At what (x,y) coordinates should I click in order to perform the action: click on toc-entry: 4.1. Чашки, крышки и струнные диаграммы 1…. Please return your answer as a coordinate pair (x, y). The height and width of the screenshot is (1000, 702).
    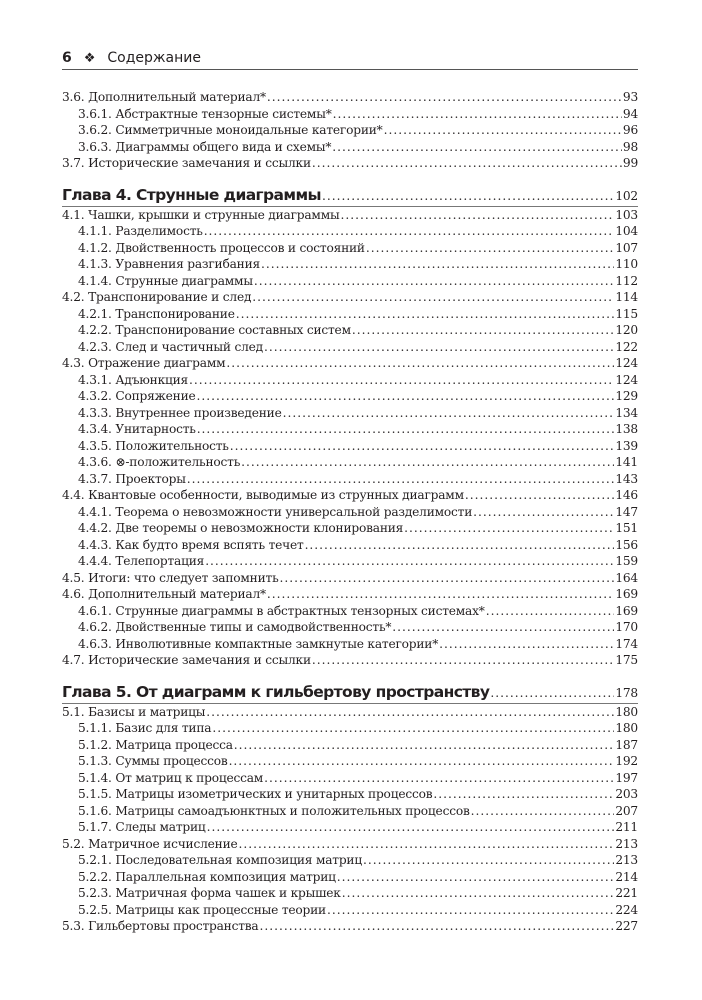
    Looking at the image, I should click on (350, 214).